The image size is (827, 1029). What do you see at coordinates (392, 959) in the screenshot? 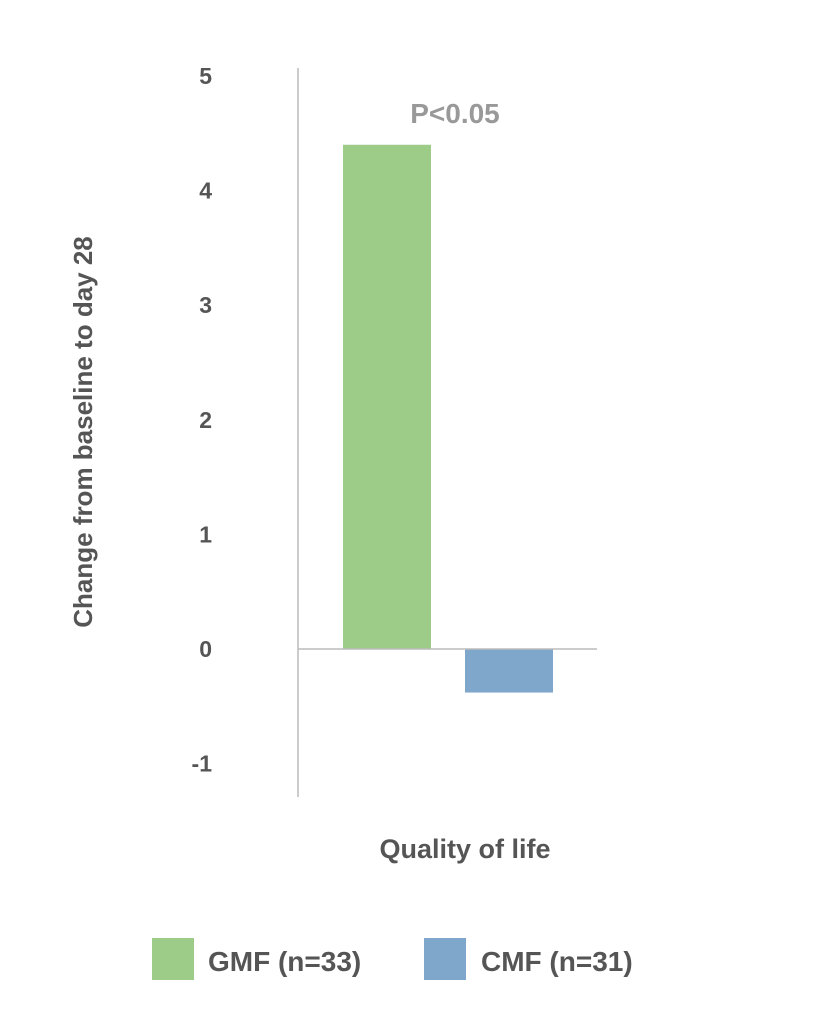
I see `legend: GMF (n=33) CMF (n=31)` at bounding box center [392, 959].